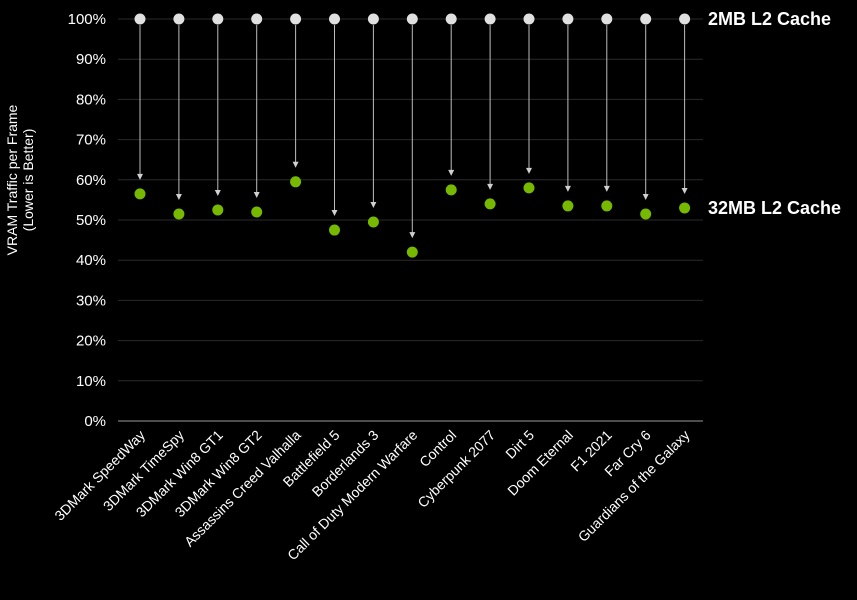 The height and width of the screenshot is (600, 857). What do you see at coordinates (91, 140) in the screenshot?
I see `y-tick-label: 70%` at bounding box center [91, 140].